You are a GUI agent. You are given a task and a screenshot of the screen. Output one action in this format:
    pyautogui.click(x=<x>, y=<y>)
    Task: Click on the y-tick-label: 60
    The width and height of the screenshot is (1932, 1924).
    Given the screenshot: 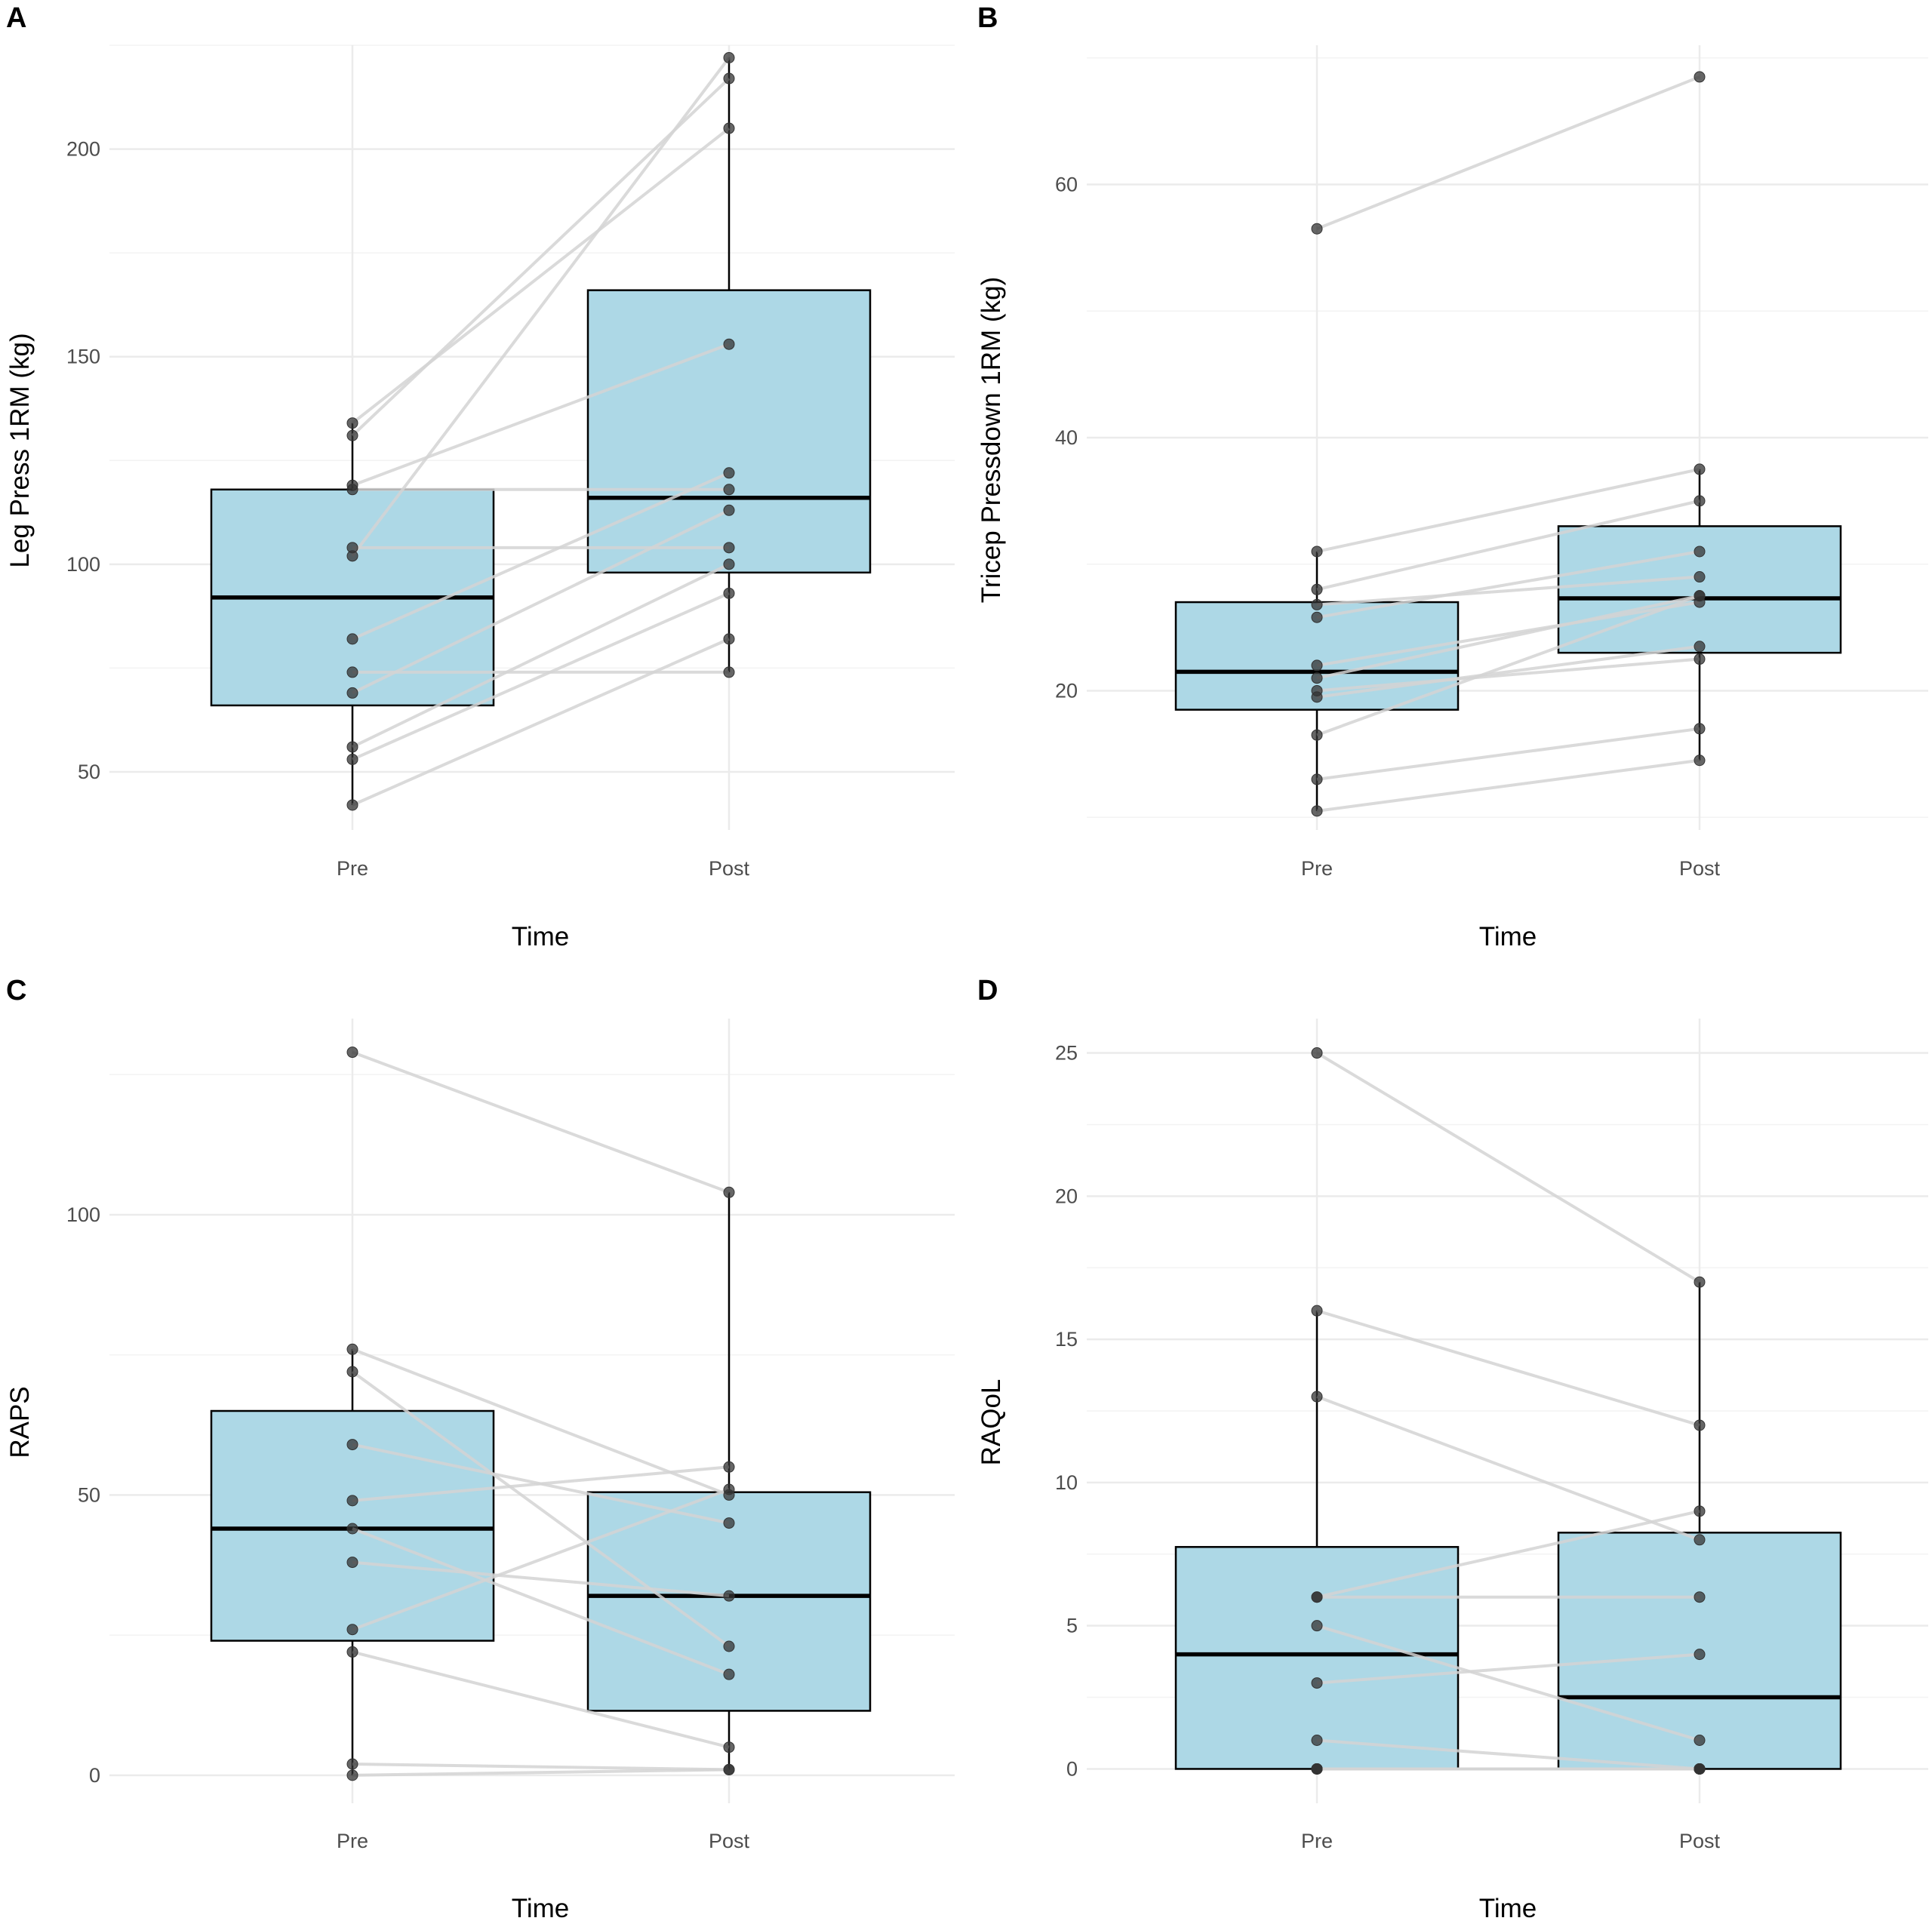 What is the action you would take?
    pyautogui.click(x=1066, y=185)
    